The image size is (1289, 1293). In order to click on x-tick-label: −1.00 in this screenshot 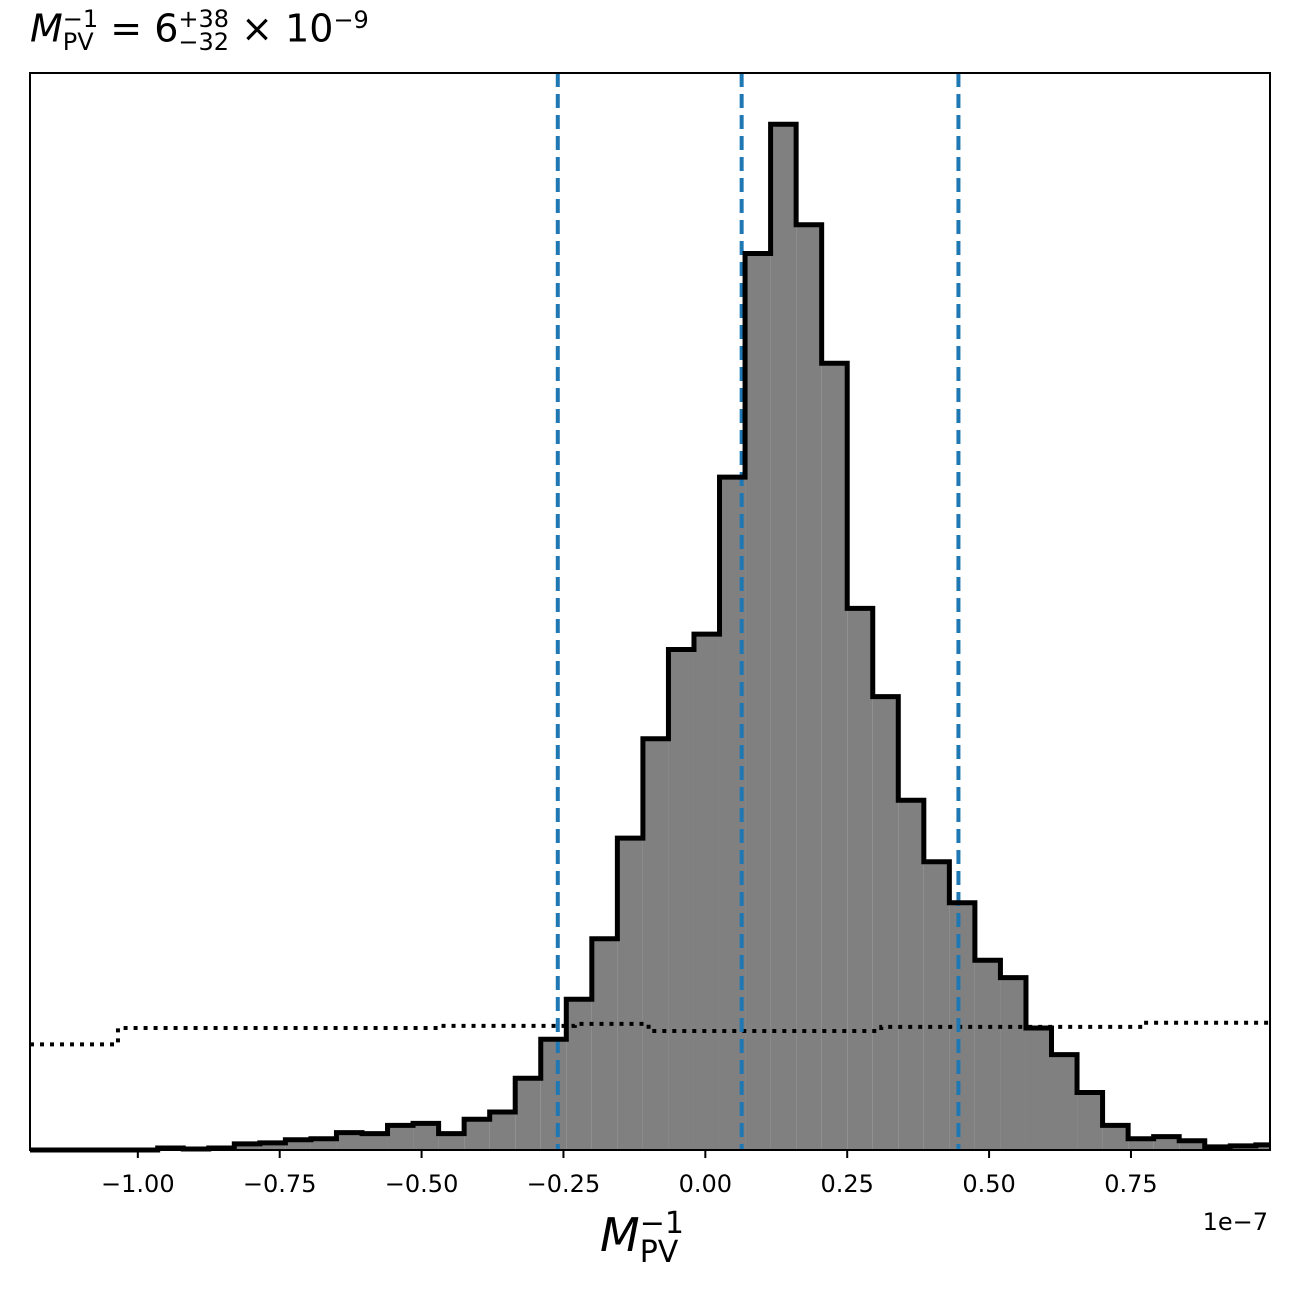, I will do `click(138, 1184)`.